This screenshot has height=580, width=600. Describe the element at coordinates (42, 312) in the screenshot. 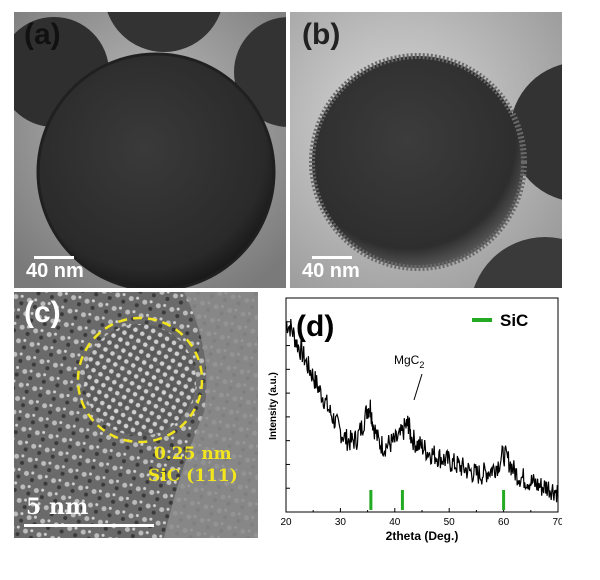

I see `panel-label-c: (c)` at that location.